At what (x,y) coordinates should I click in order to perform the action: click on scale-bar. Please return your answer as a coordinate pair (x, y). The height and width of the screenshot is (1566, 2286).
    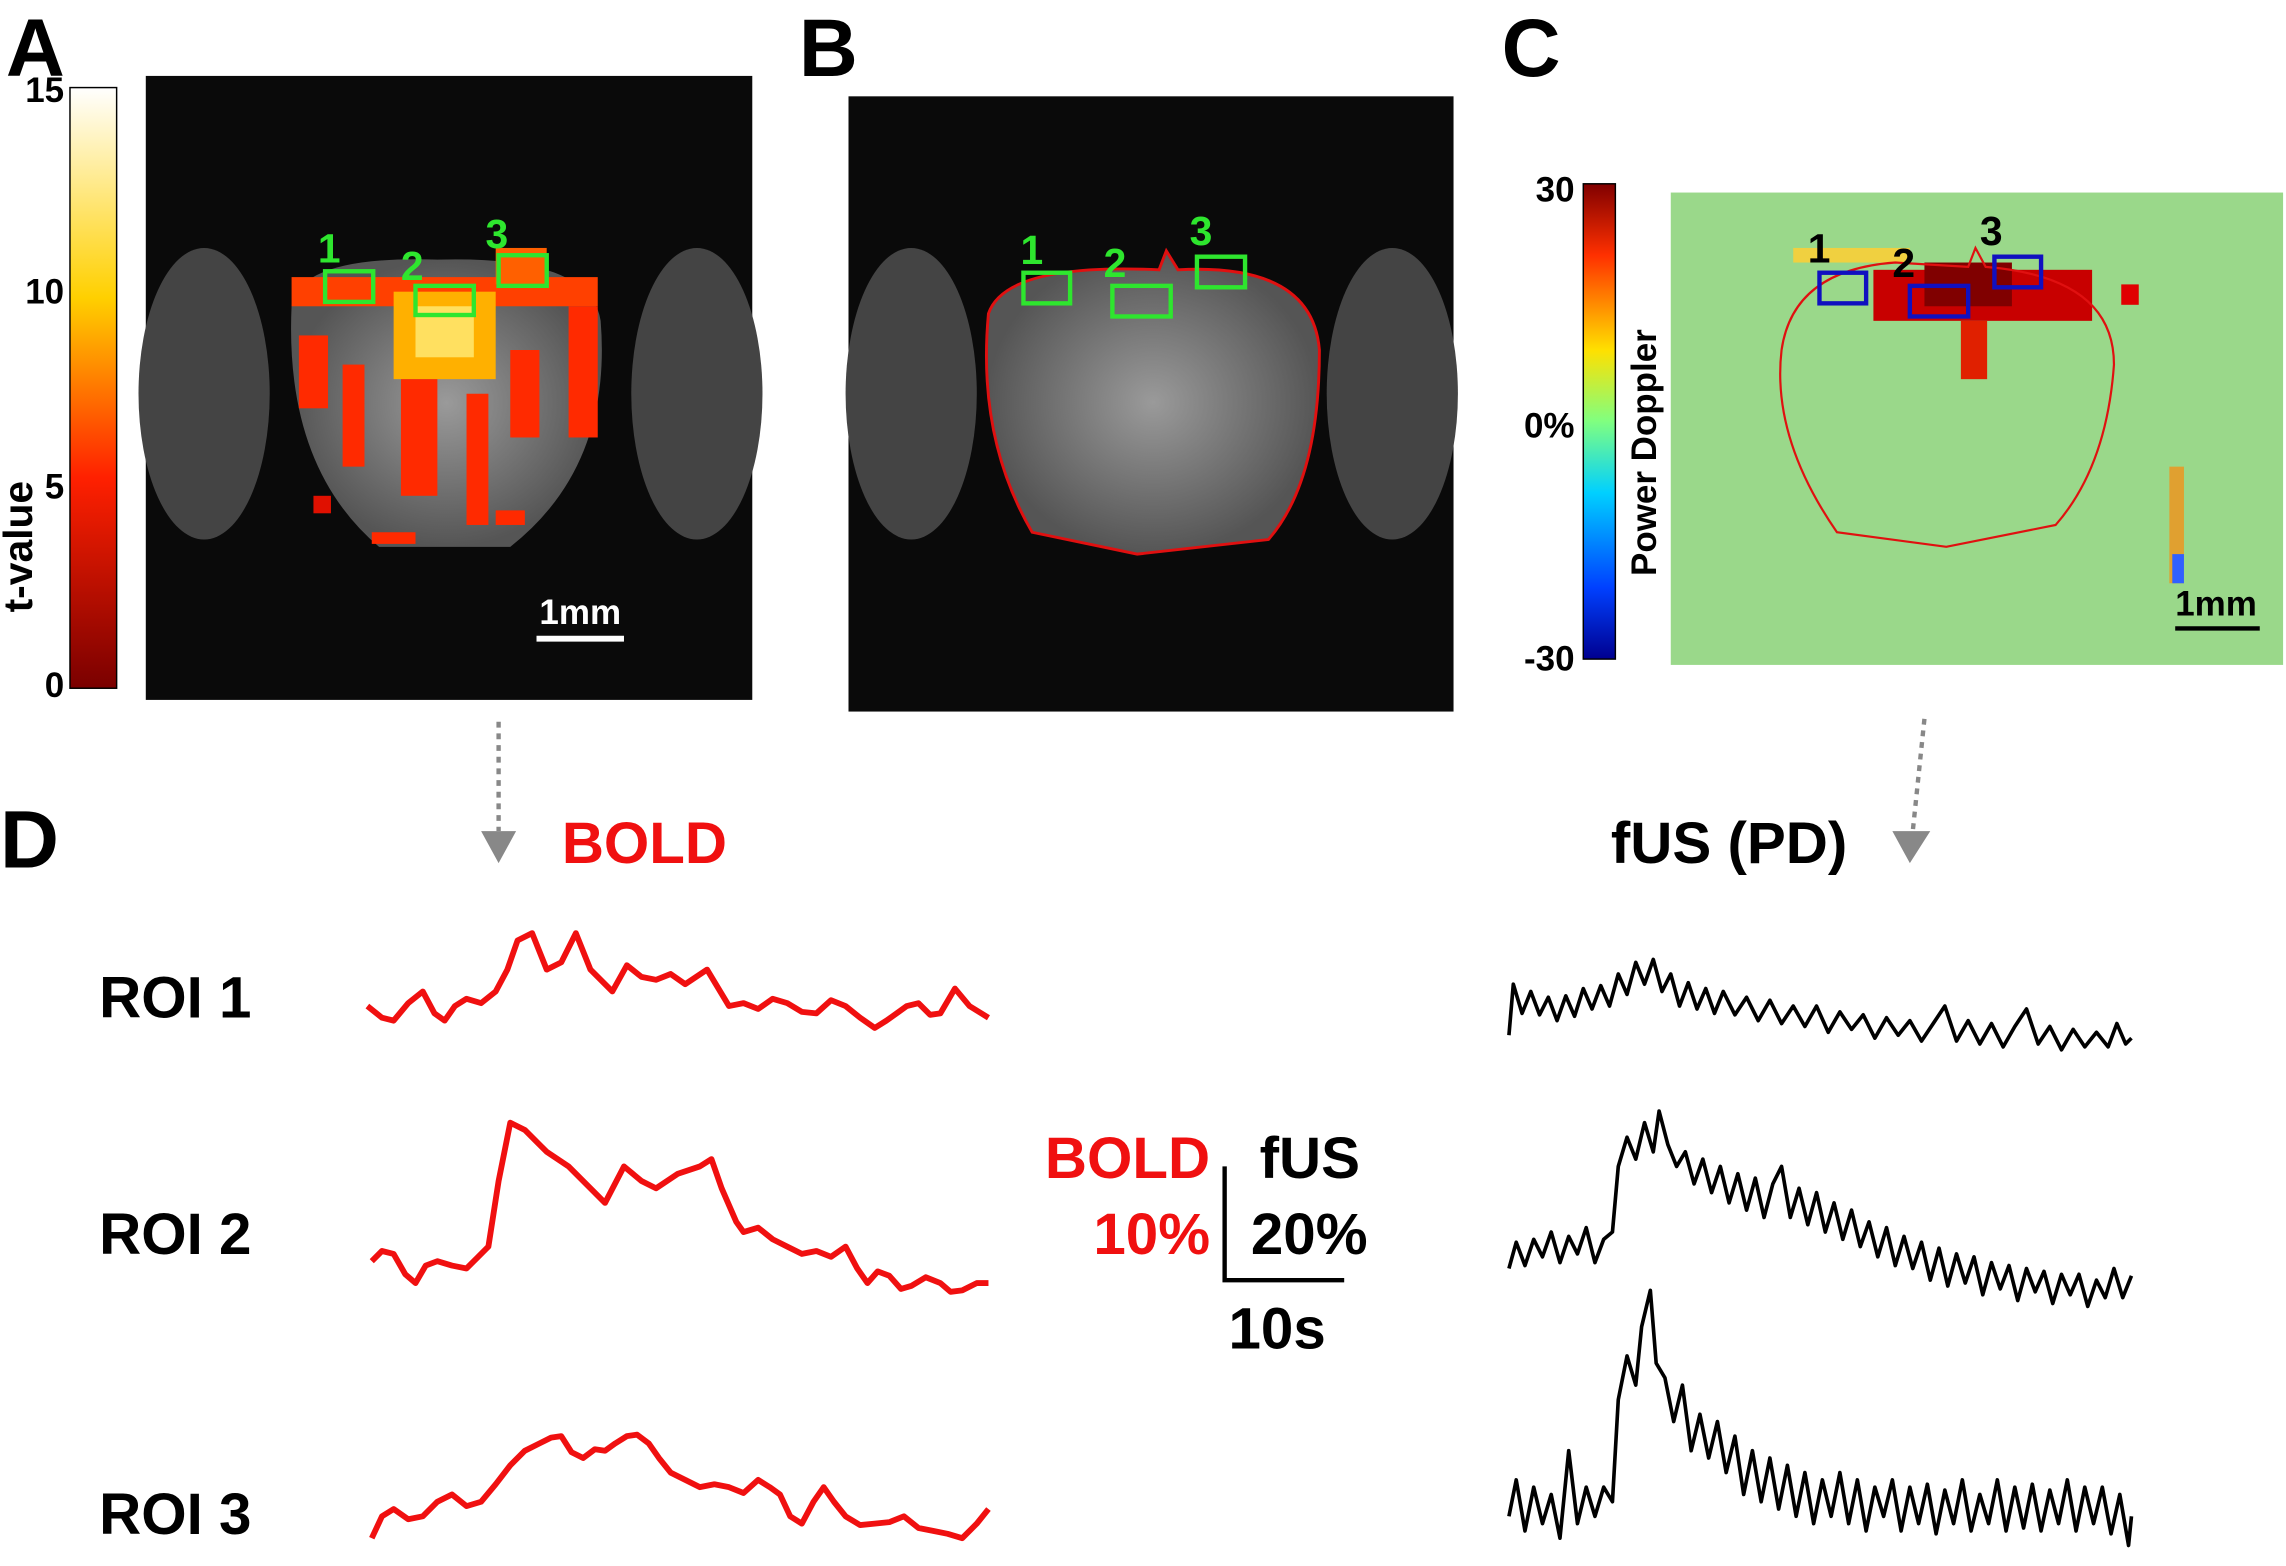
    Looking at the image, I should click on (1283, 1224).